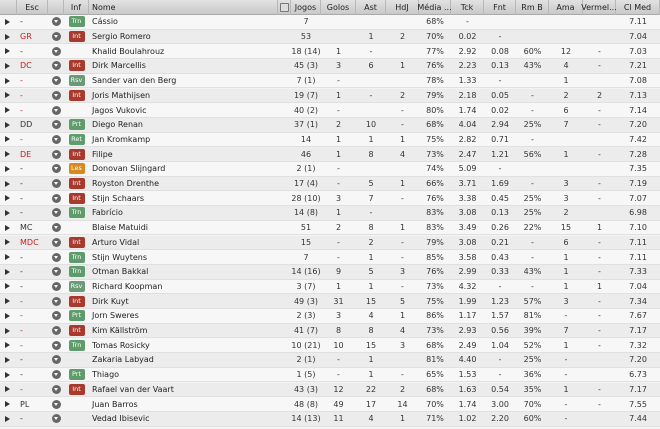 The width and height of the screenshot is (660, 429). Describe the element at coordinates (127, 286) in the screenshot. I see `player-name: Richard Koopman` at that location.